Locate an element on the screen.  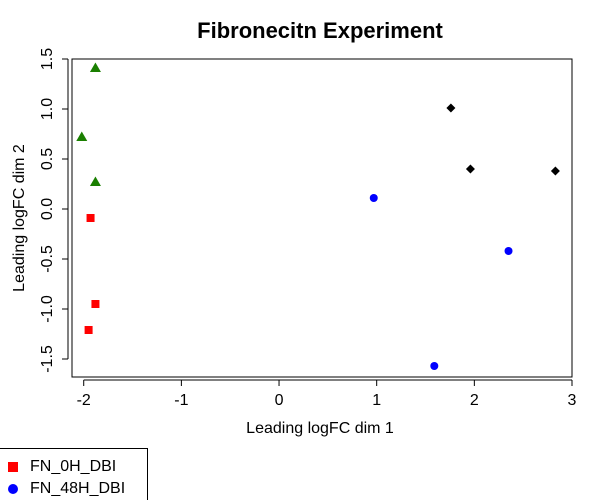
blue-circle-icon is located at coordinates (13, 489).